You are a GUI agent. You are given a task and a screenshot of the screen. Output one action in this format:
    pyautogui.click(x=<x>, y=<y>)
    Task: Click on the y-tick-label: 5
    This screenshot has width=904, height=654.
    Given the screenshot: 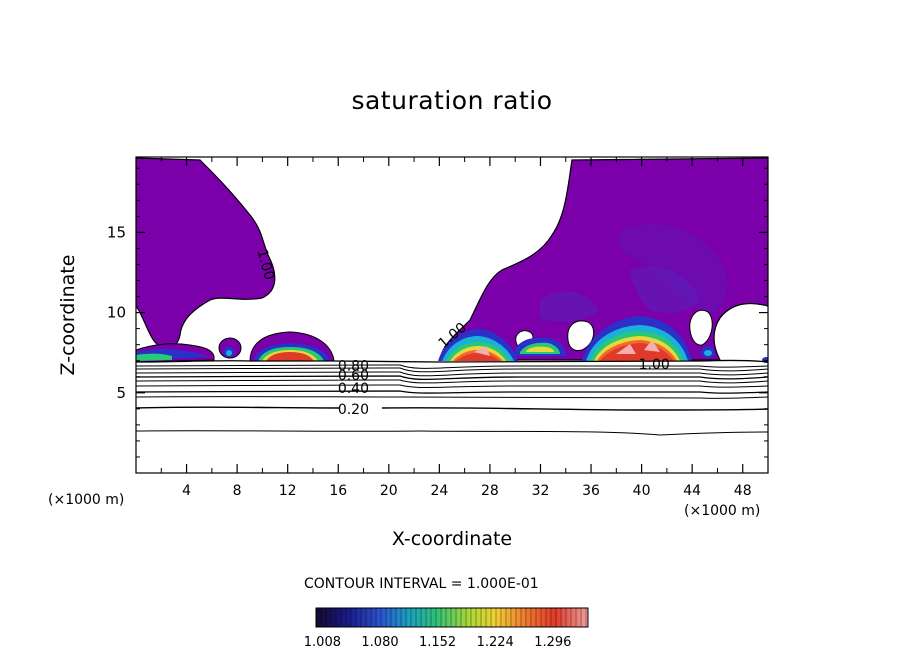 What is the action you would take?
    pyautogui.click(x=121, y=393)
    